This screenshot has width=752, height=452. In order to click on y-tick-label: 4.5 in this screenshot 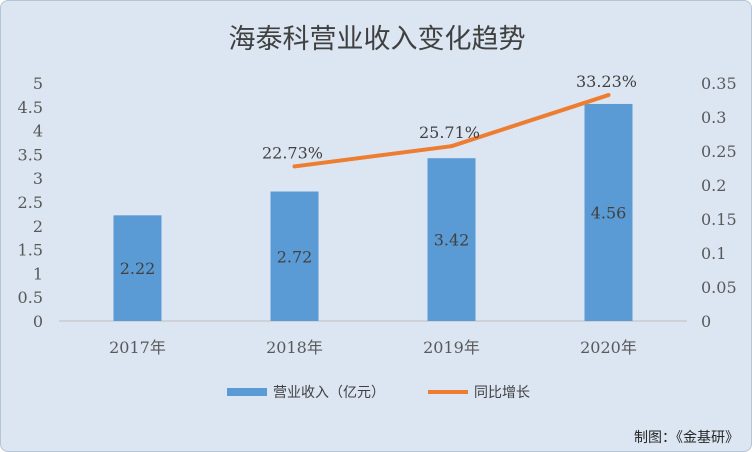, I will do `click(30, 107)`.